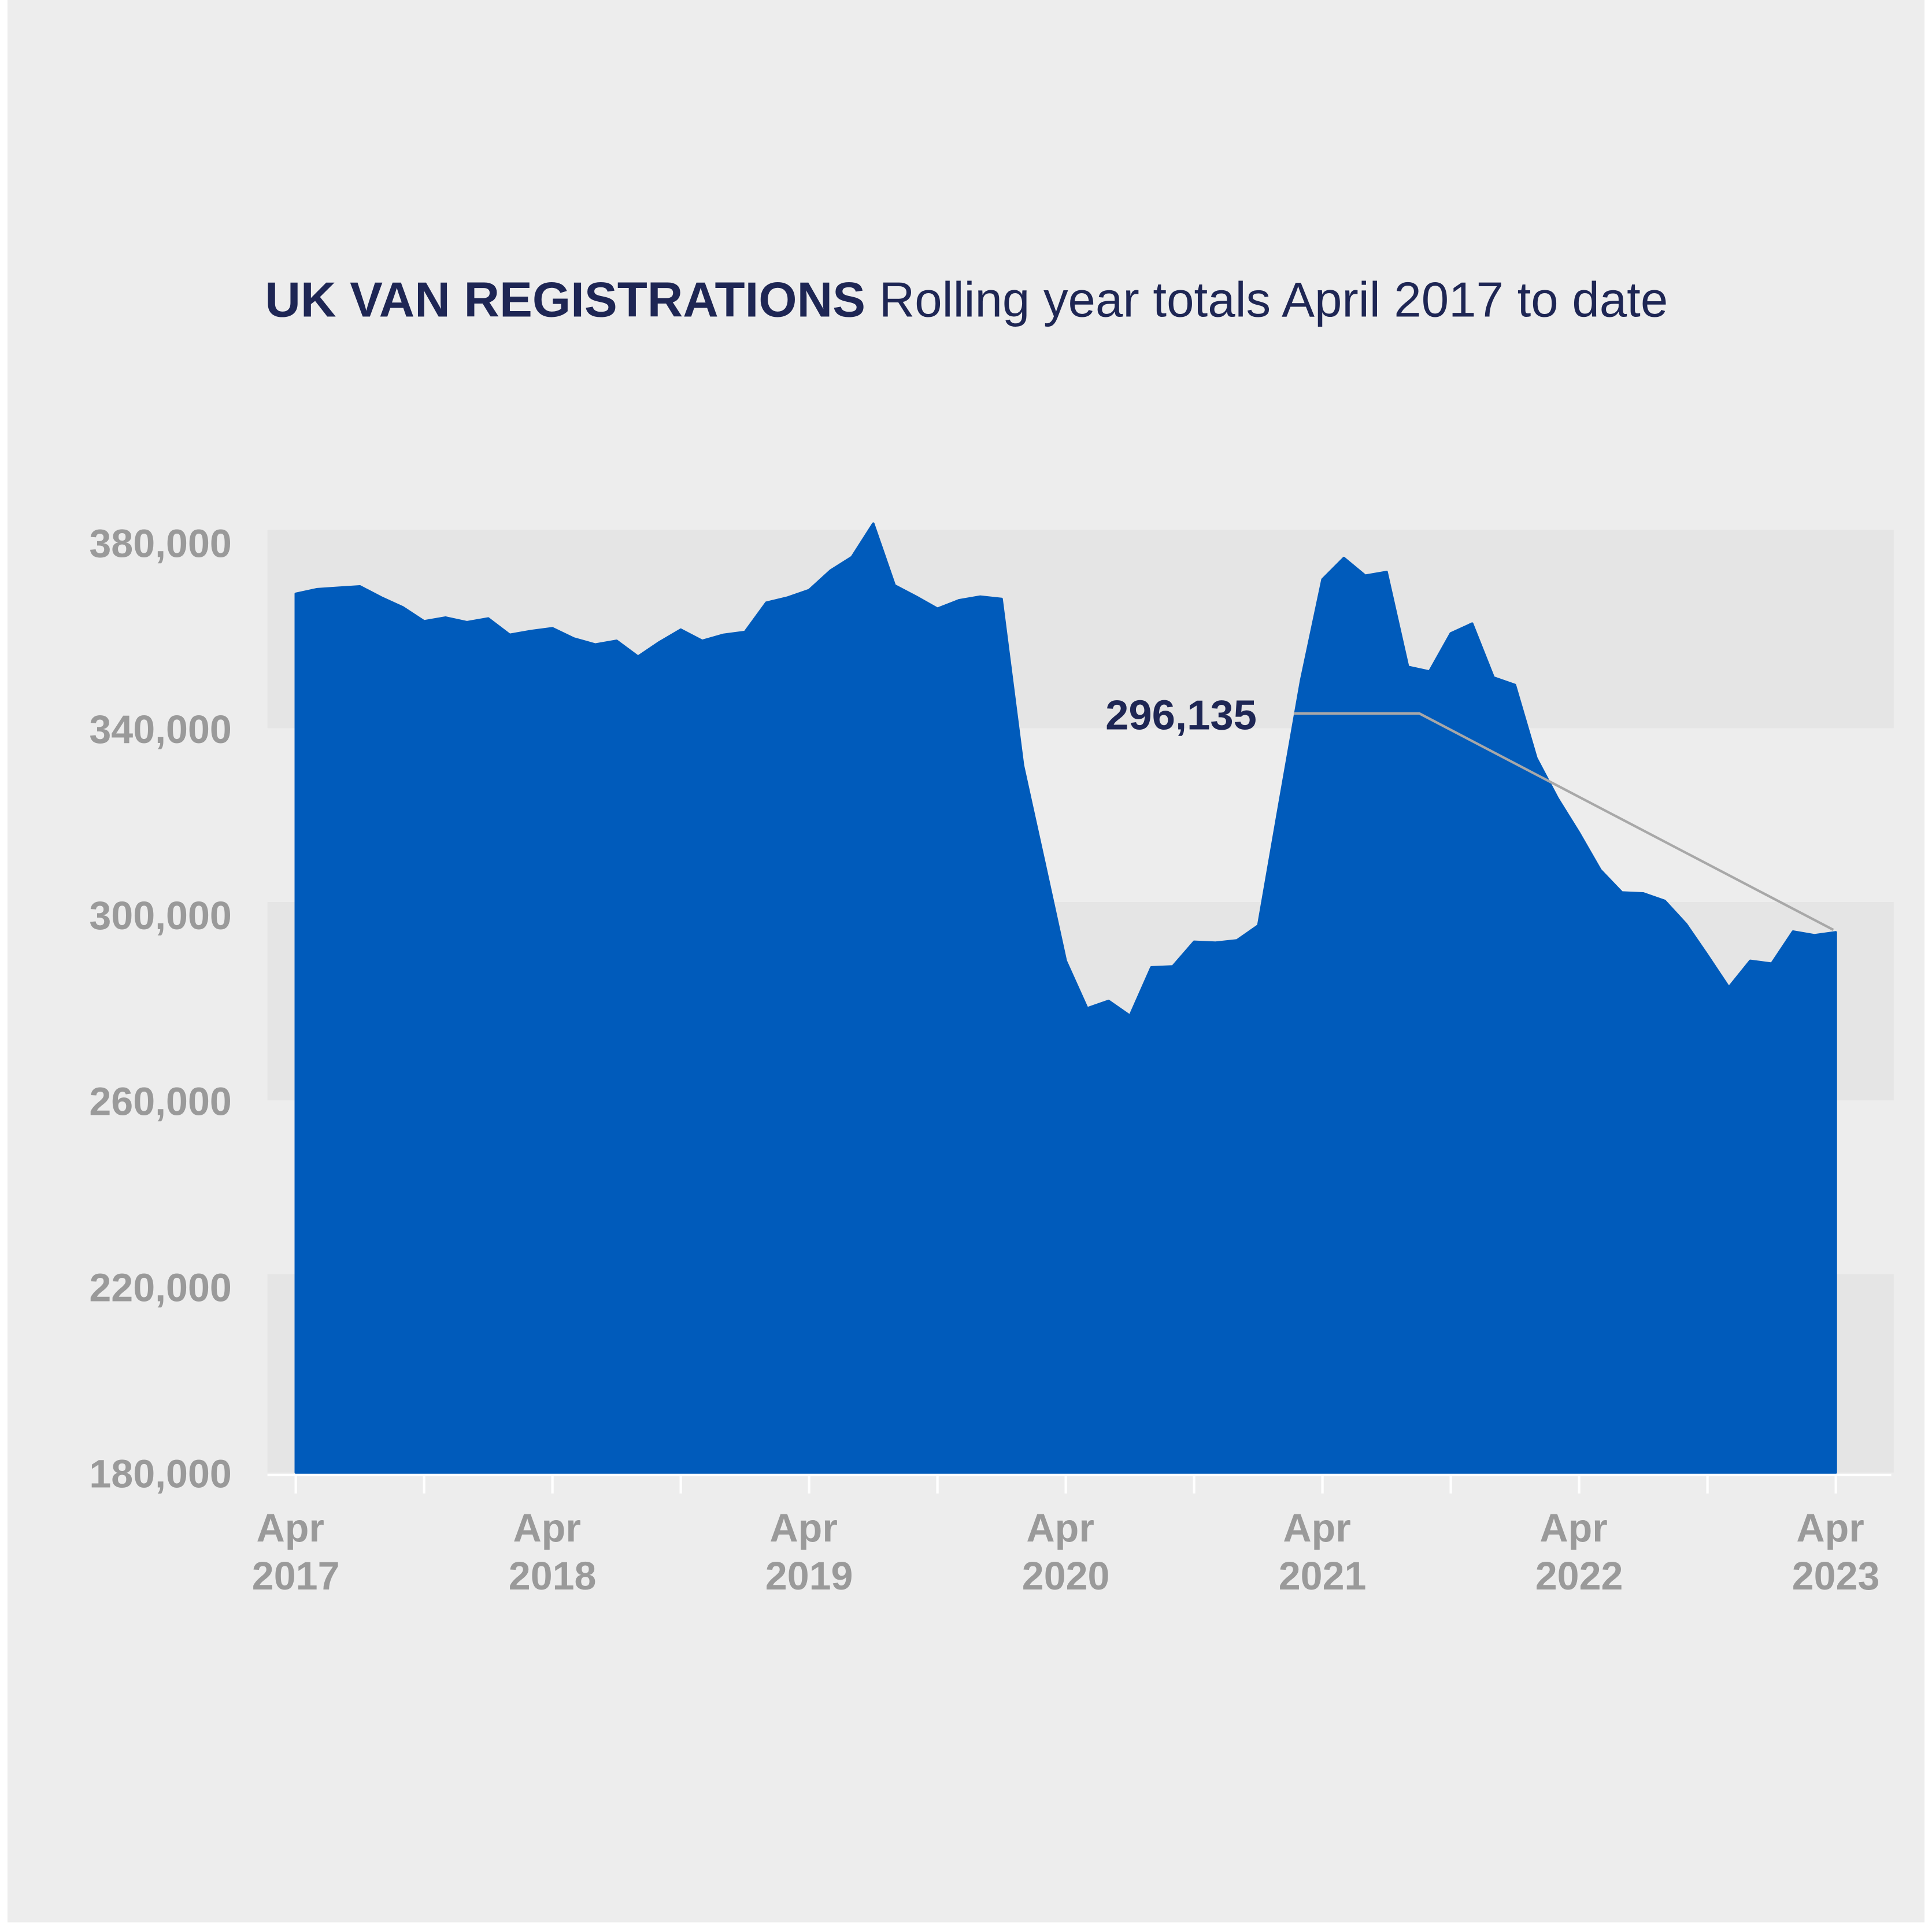  What do you see at coordinates (1181, 715) in the screenshot?
I see `data-label: 296,135` at bounding box center [1181, 715].